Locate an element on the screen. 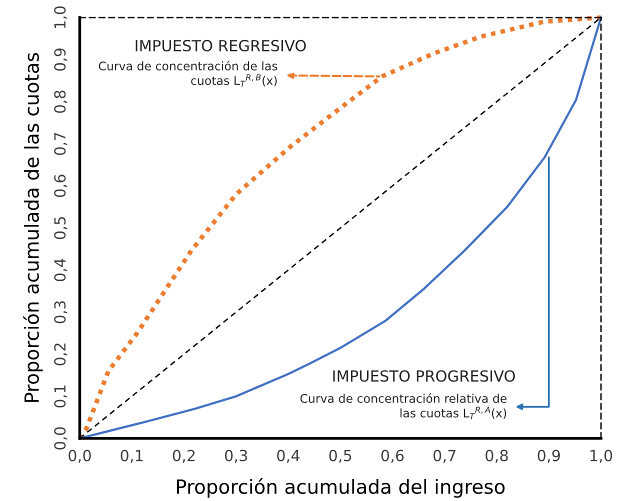 This screenshot has height=501, width=628. x-tick-label: 0,1 is located at coordinates (131, 456).